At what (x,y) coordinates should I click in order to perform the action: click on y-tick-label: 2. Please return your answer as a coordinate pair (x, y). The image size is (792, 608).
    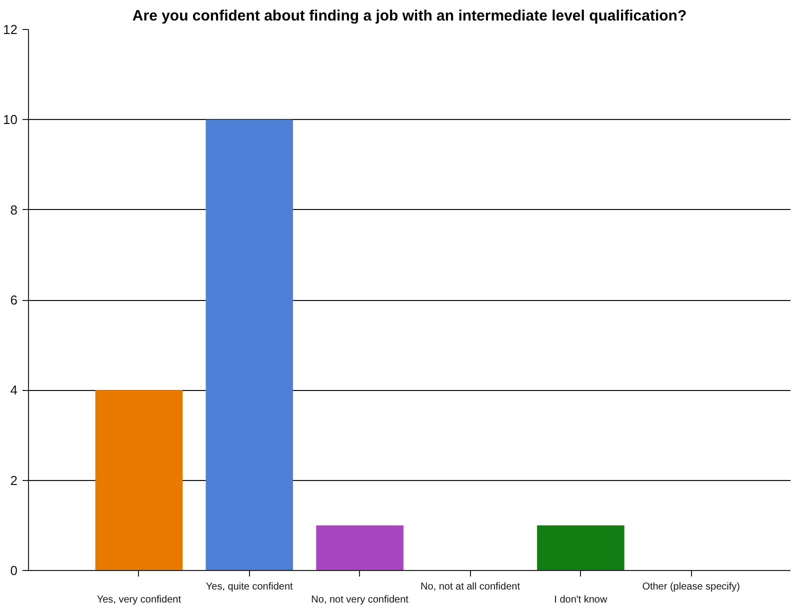
    Looking at the image, I should click on (14, 480).